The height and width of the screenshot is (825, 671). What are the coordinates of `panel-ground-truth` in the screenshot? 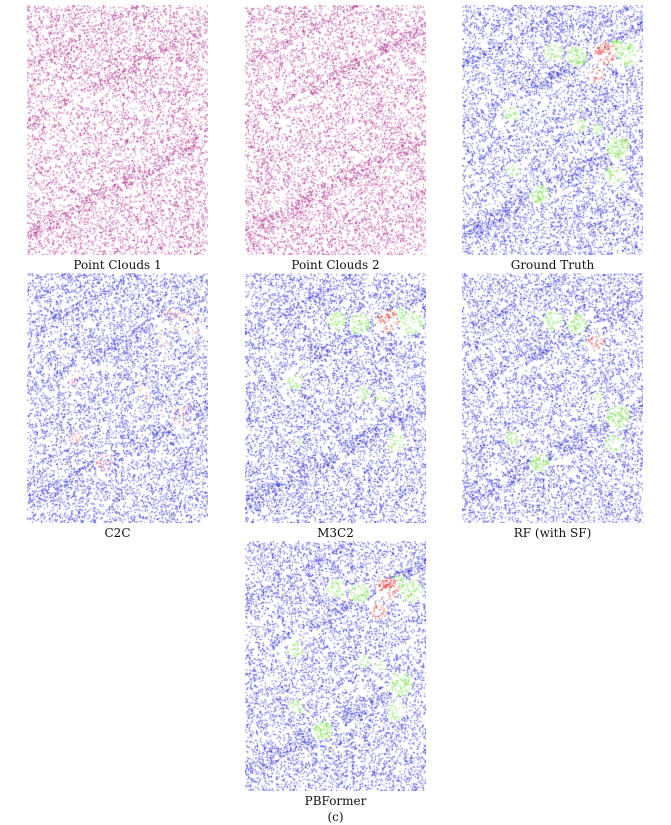 It's located at (552, 130).